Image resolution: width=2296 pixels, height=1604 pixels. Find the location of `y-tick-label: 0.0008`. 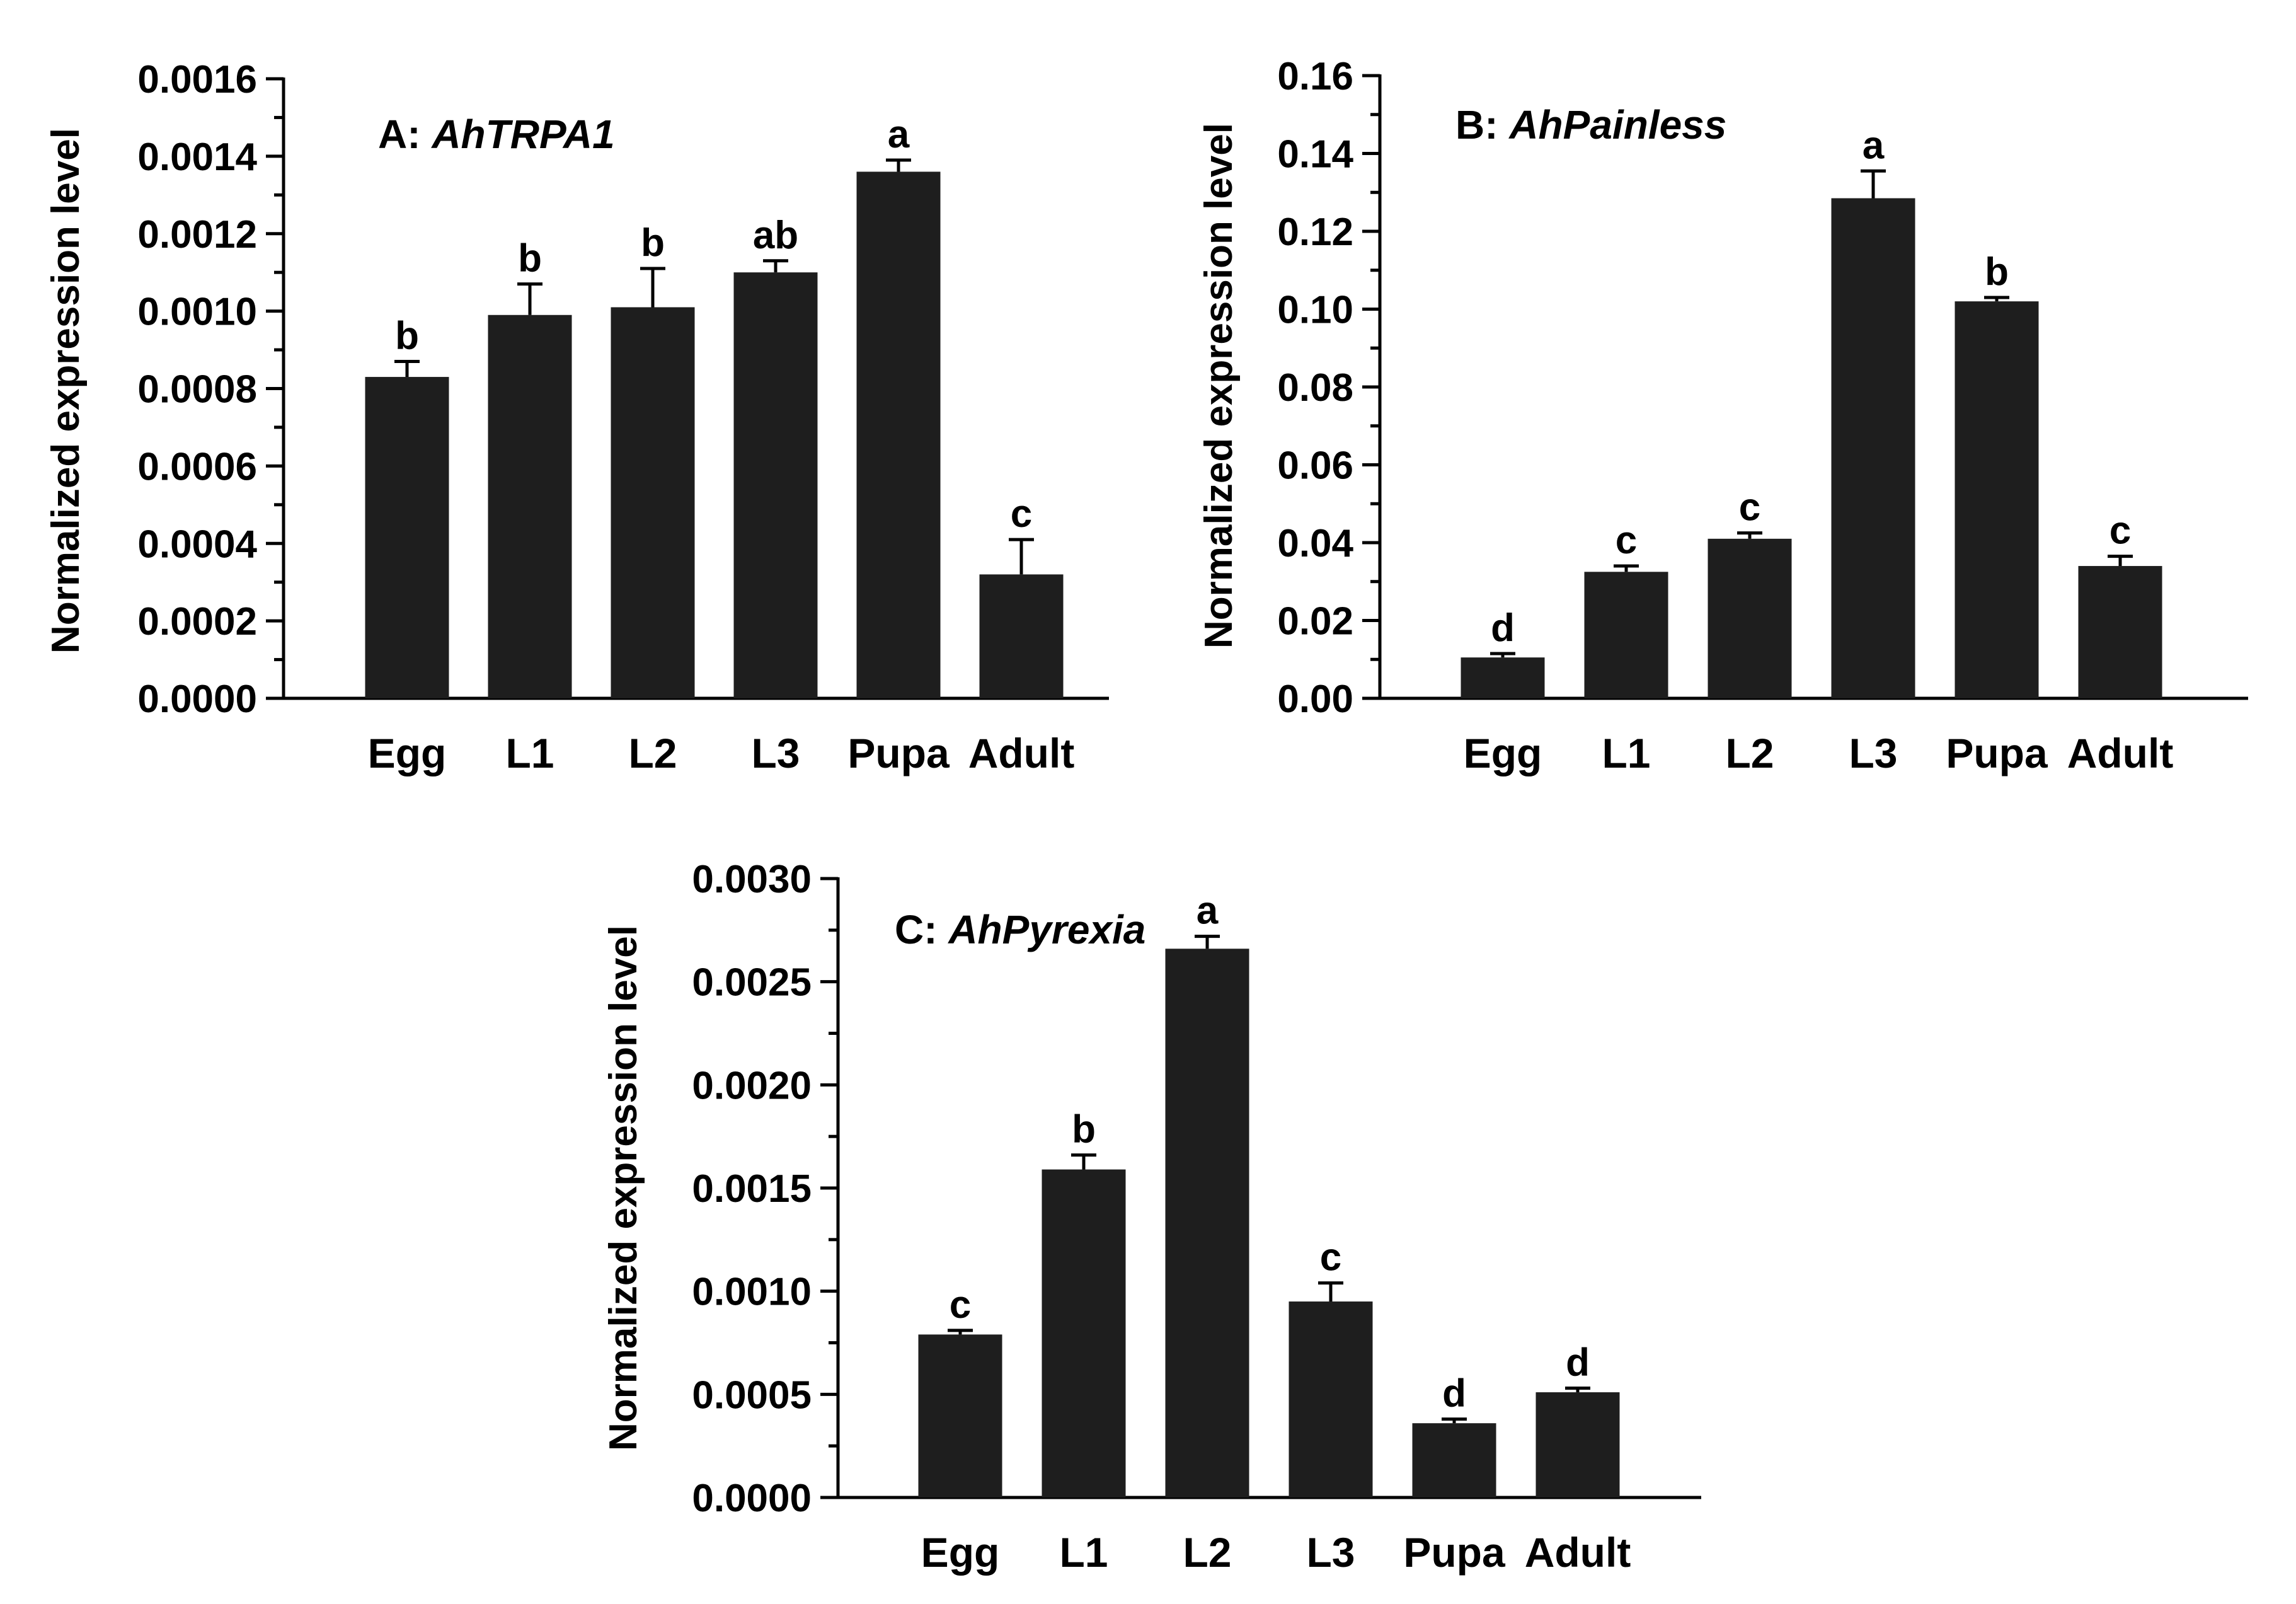

y-tick-label: 0.0008 is located at coordinates (197, 390).